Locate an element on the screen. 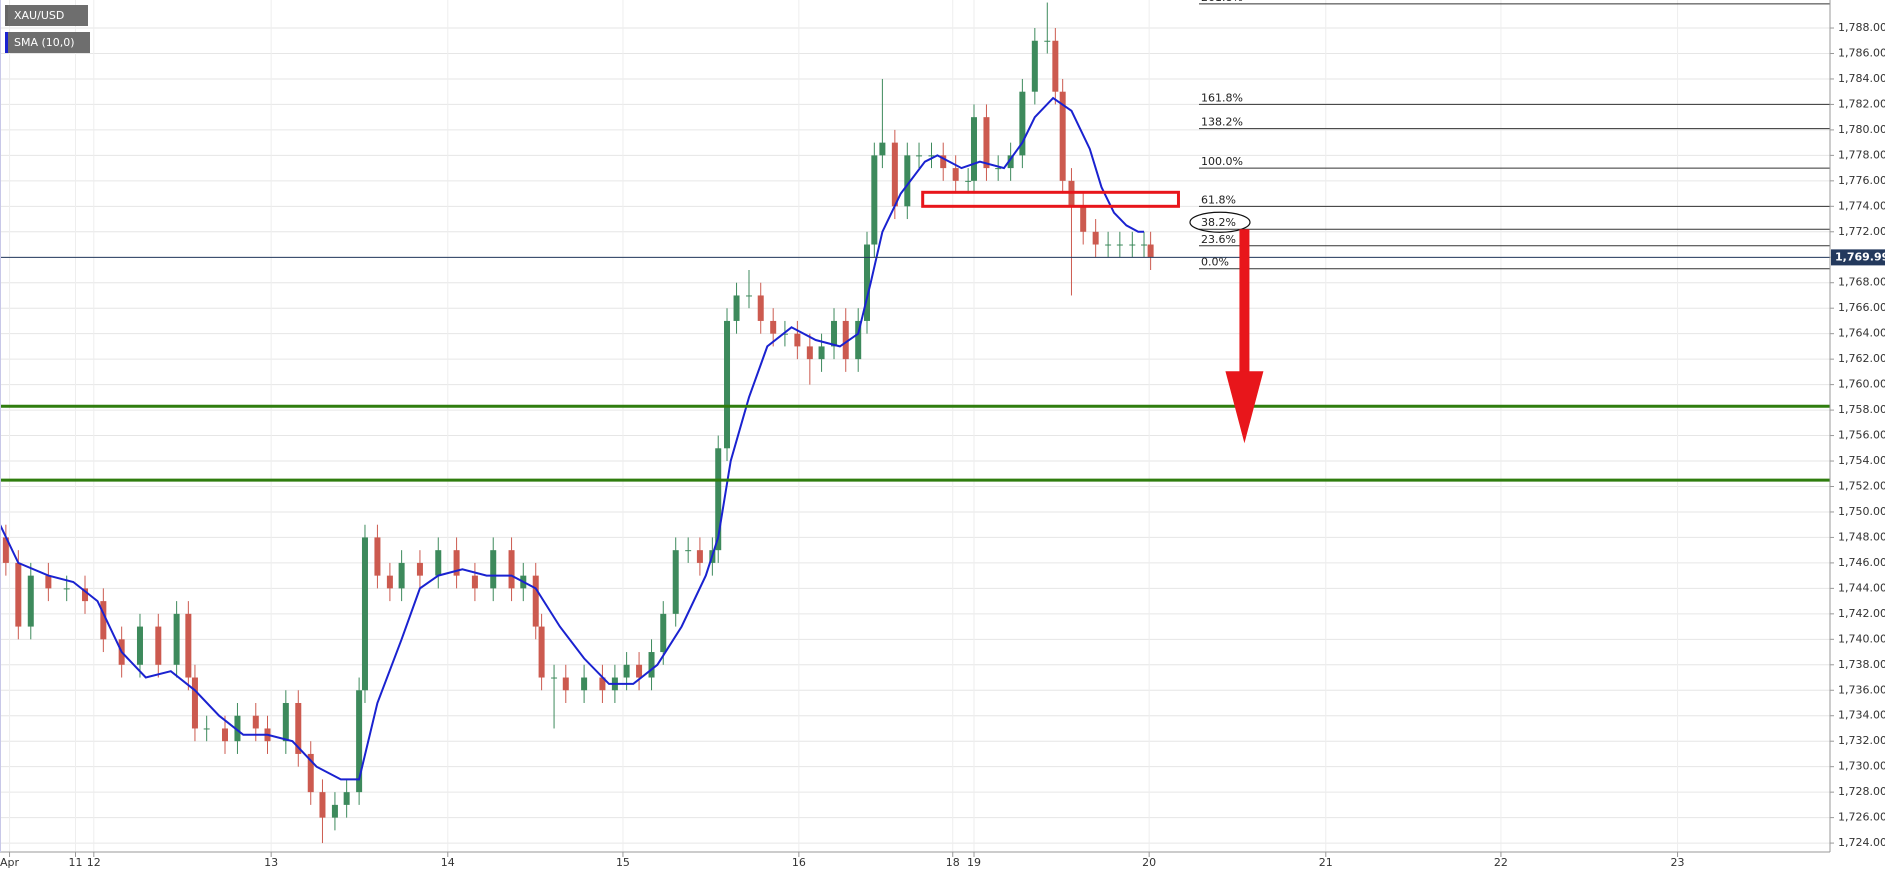 This screenshot has width=1885, height=870. y-tick-label: 1,738.00 is located at coordinates (1861, 664).